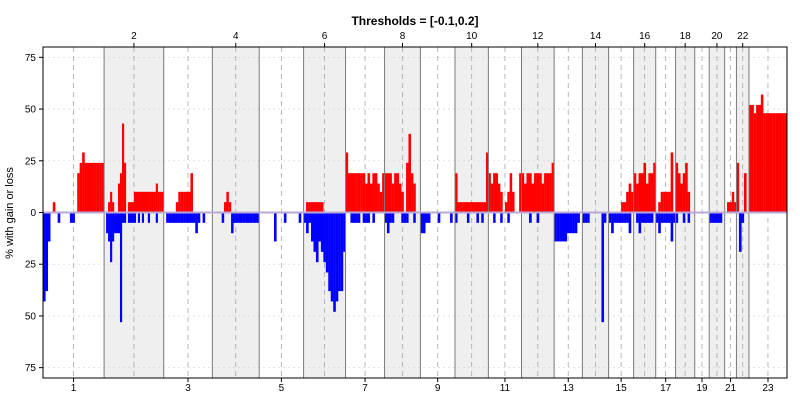 This screenshot has height=400, width=800. I want to click on chromosome-label-bottom: 23, so click(768, 388).